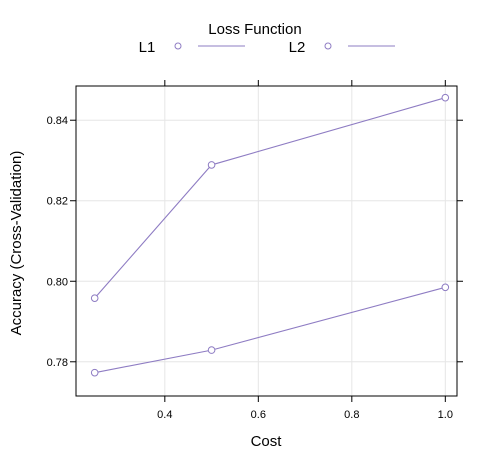 This screenshot has height=463, width=496. Describe the element at coordinates (57, 202) in the screenshot. I see `y-tick-label-2: 0.82` at that location.